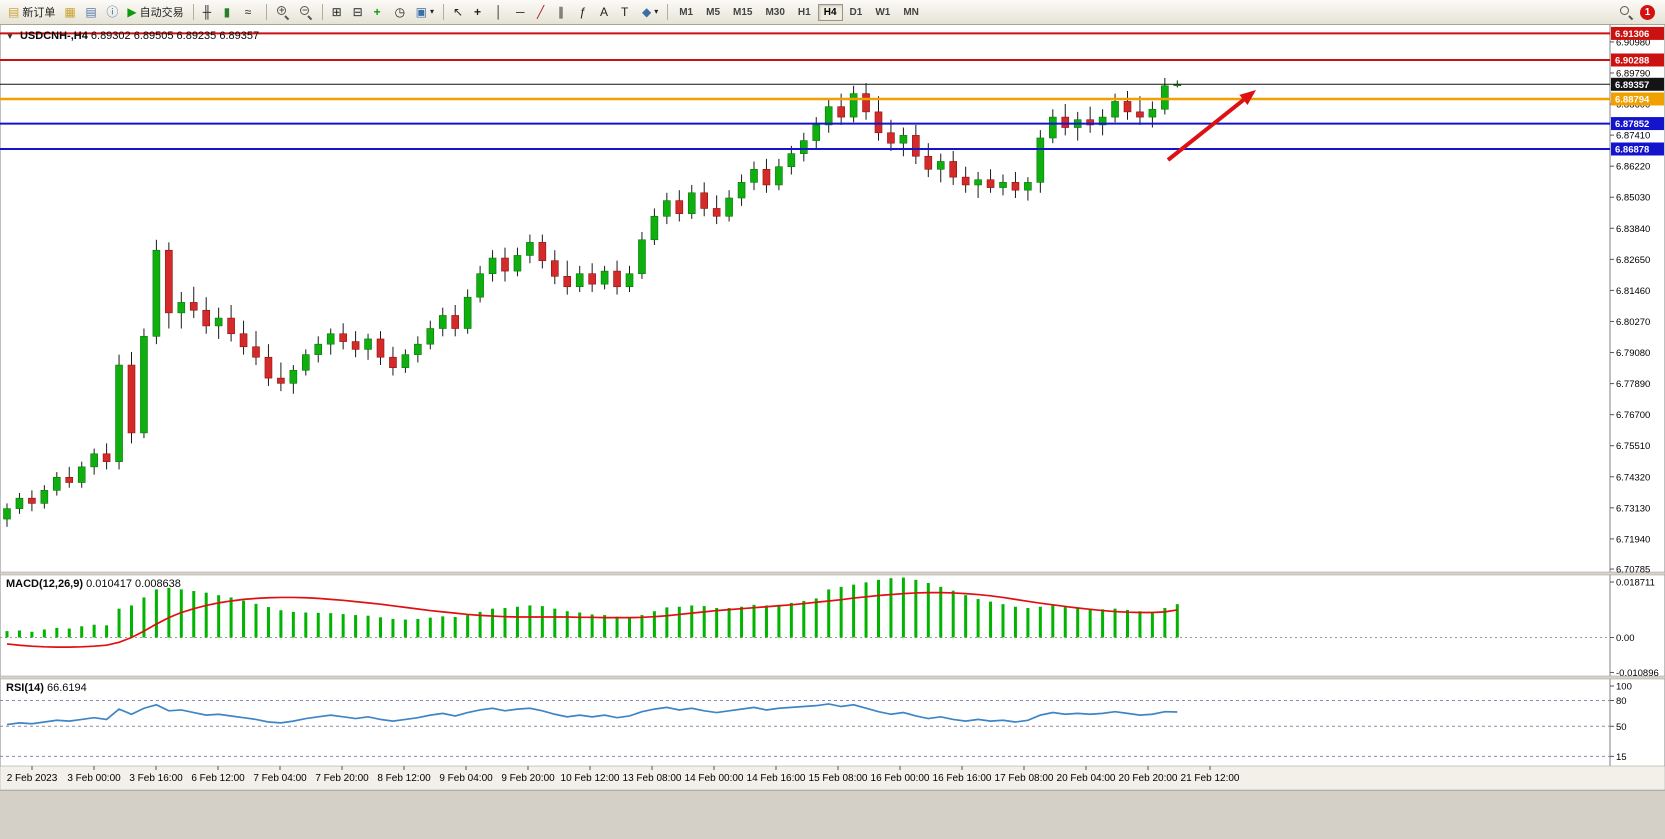  I want to click on candlestick-type-button: ▮, so click(230, 12).